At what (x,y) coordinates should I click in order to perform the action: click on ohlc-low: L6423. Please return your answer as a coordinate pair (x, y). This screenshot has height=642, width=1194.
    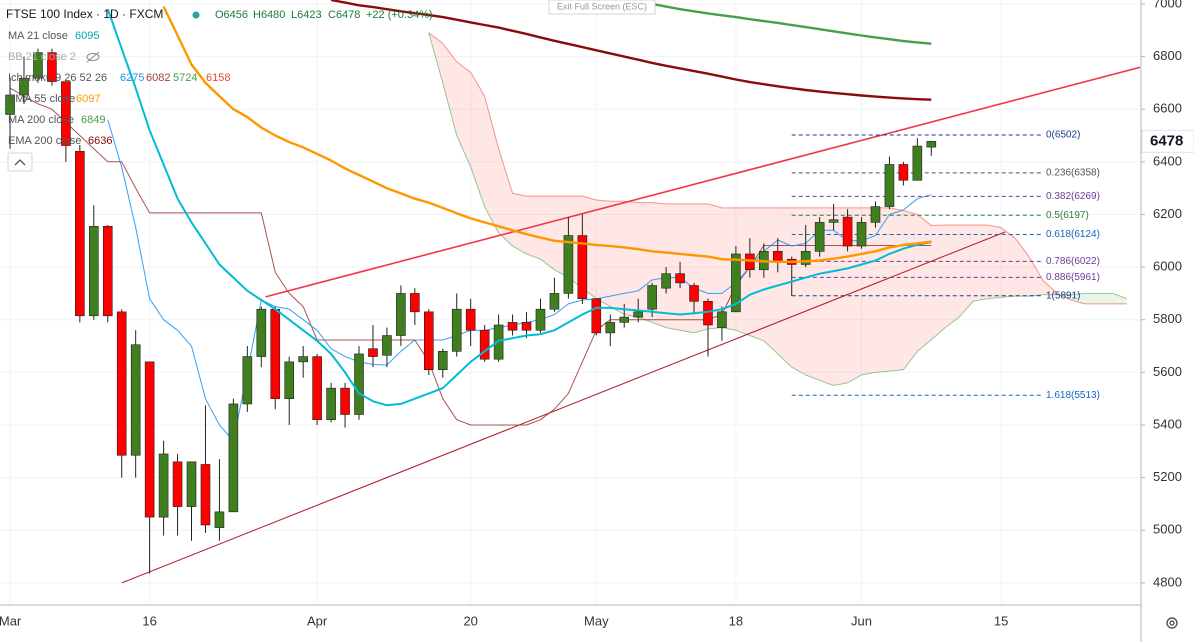
    Looking at the image, I should click on (306, 15).